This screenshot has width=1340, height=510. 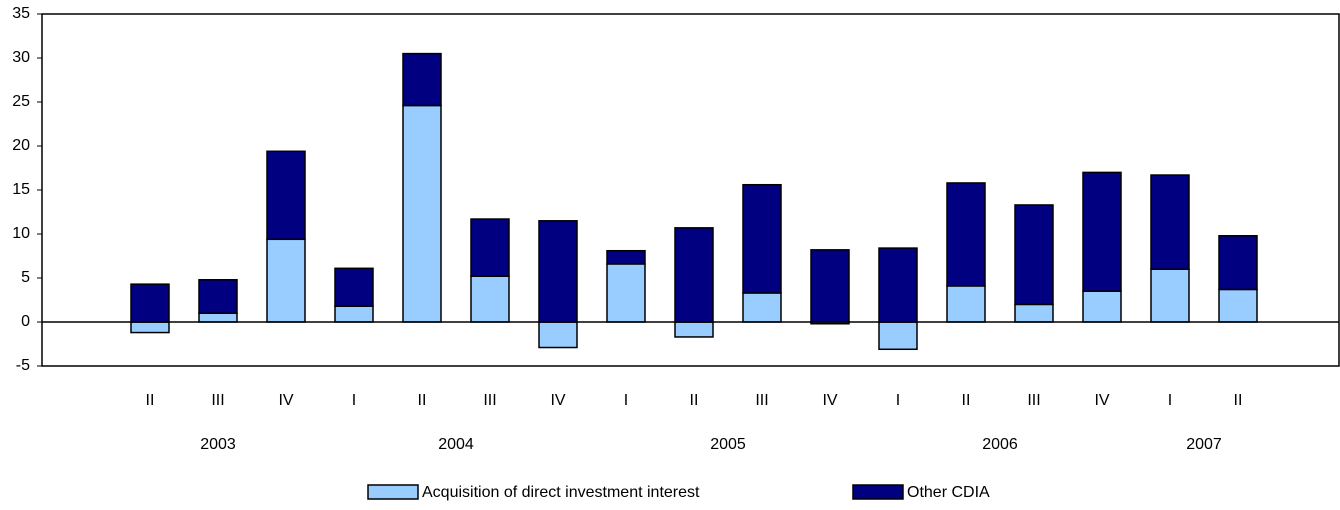 I want to click on x-group-label: 2006, so click(x=1000, y=444).